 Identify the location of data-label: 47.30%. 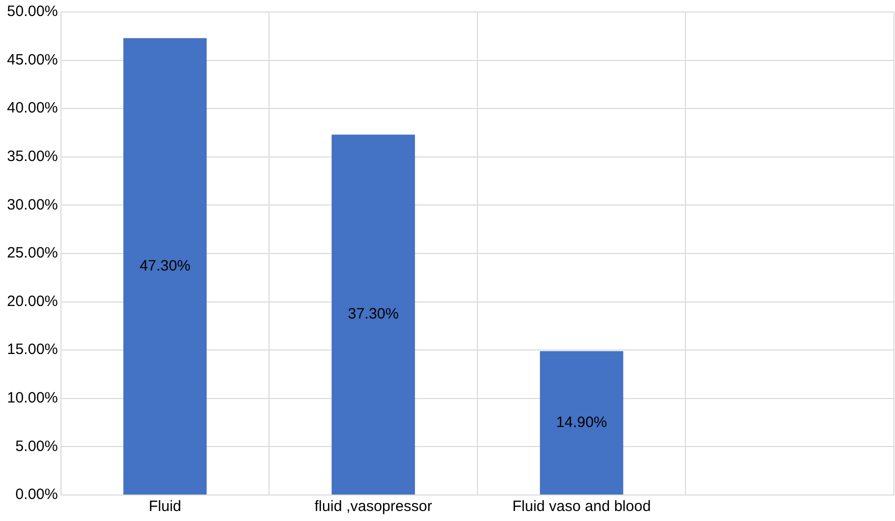
(165, 265).